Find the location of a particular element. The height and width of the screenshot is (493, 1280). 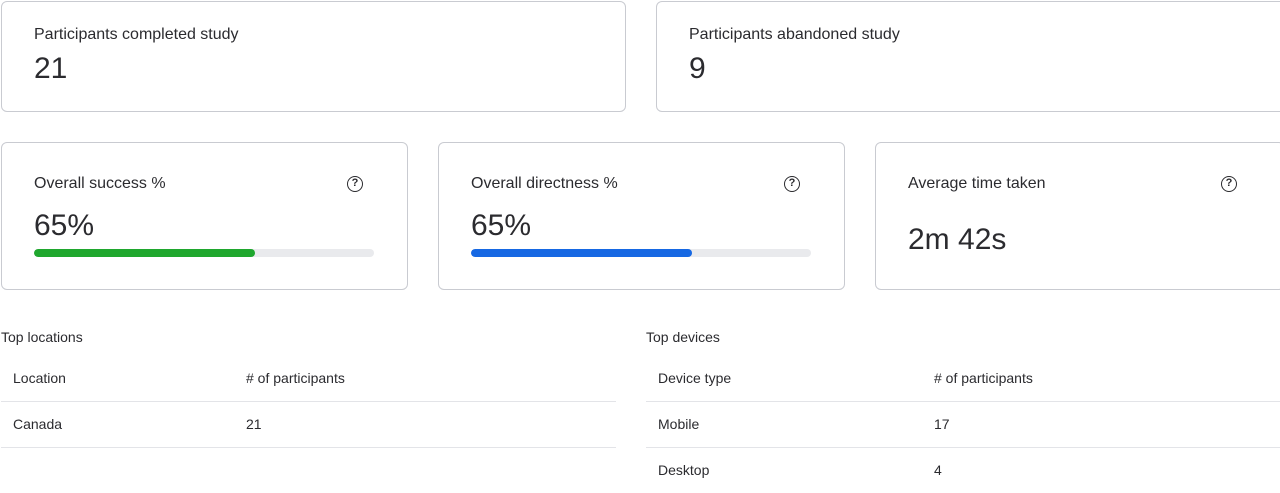

completed-label: Participants completed study is located at coordinates (136, 34).